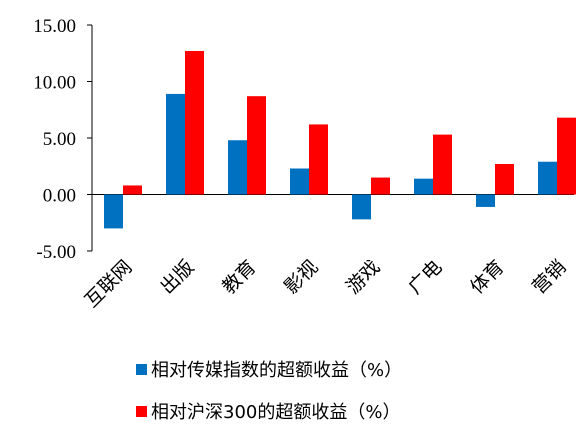 This screenshot has height=427, width=582. What do you see at coordinates (487, 277) in the screenshot?
I see `x-category-label: 体育` at bounding box center [487, 277].